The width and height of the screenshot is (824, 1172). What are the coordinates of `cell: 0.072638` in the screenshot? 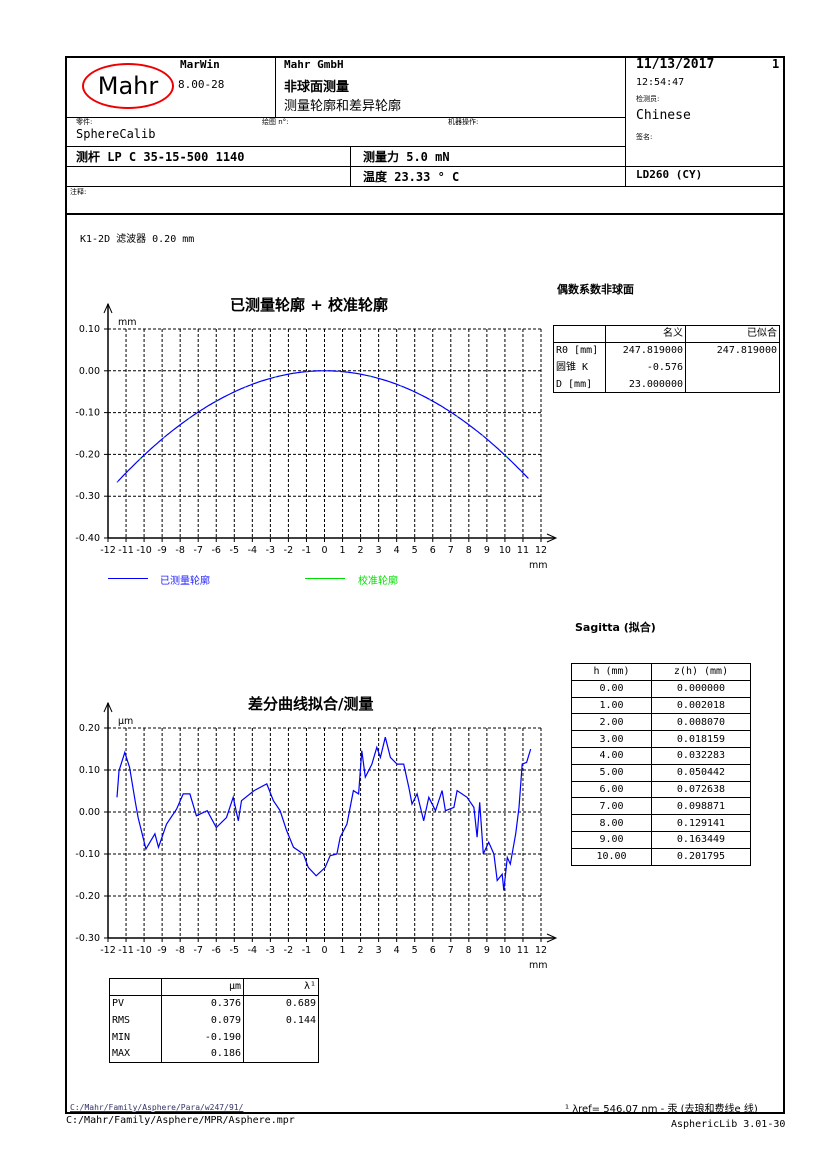 It's located at (701, 789).